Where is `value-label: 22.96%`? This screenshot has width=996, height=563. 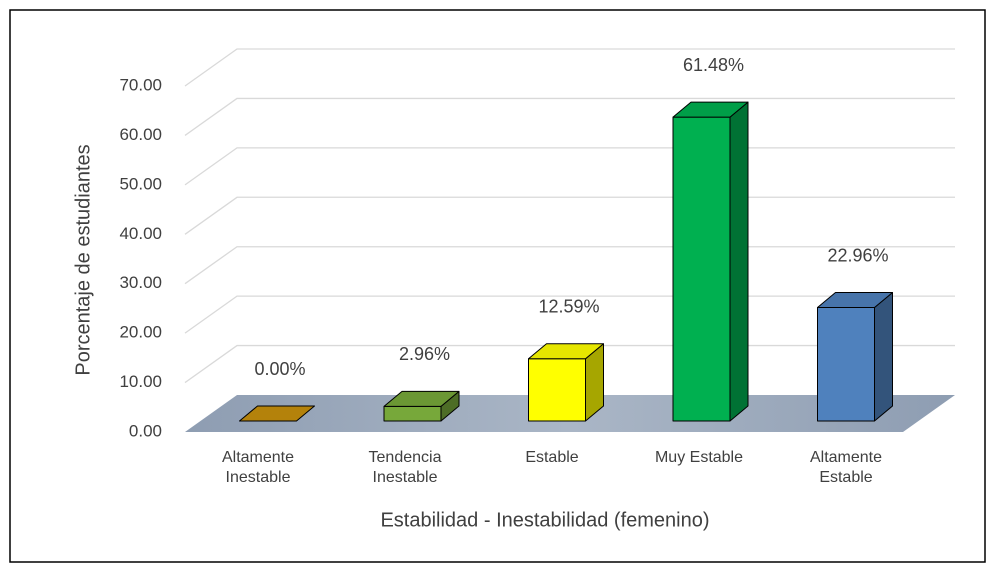
value-label: 22.96% is located at coordinates (857, 255).